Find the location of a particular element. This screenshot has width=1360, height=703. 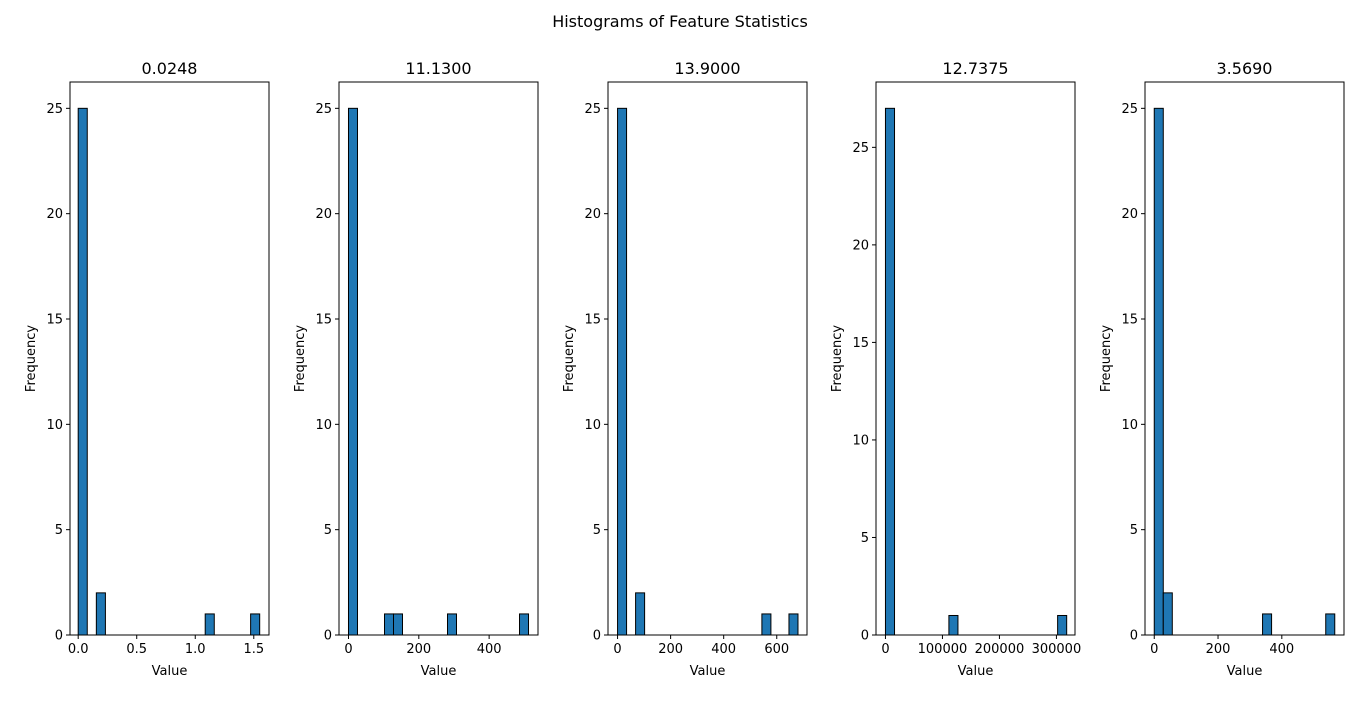

panel-title: 13.9000 is located at coordinates (707, 68).